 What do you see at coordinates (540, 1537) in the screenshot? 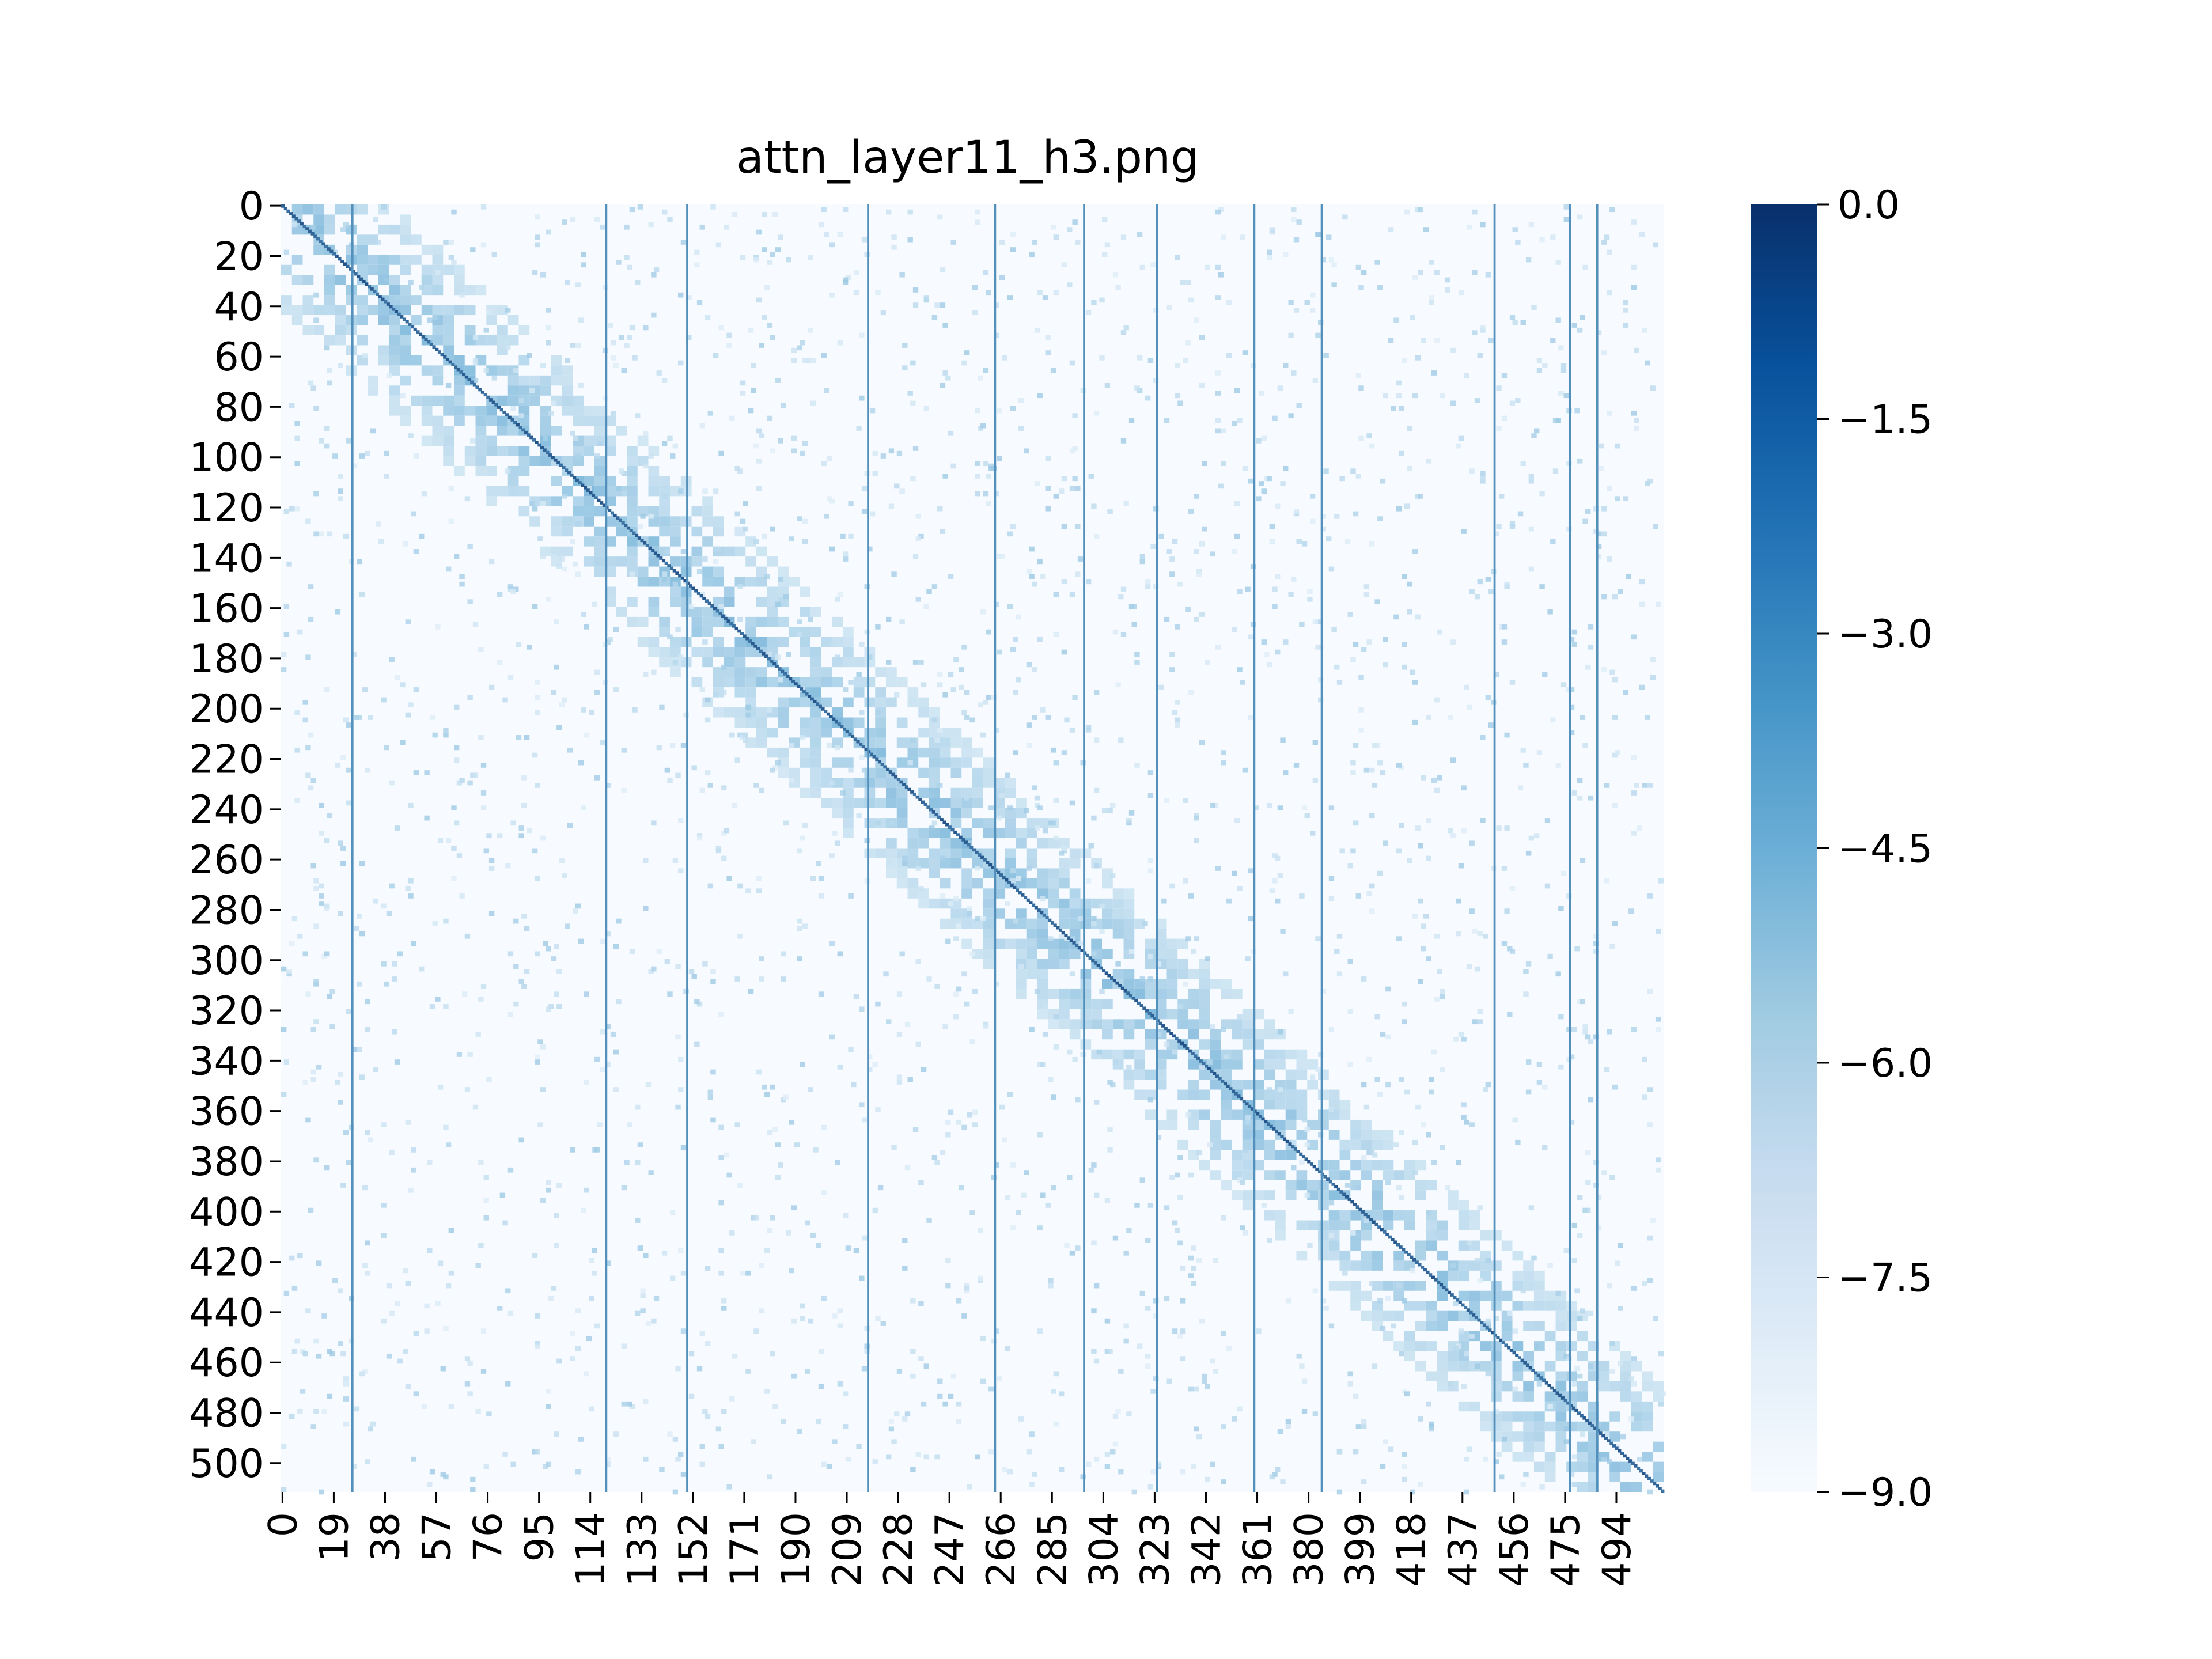
I see `x-tick-label: 95` at bounding box center [540, 1537].